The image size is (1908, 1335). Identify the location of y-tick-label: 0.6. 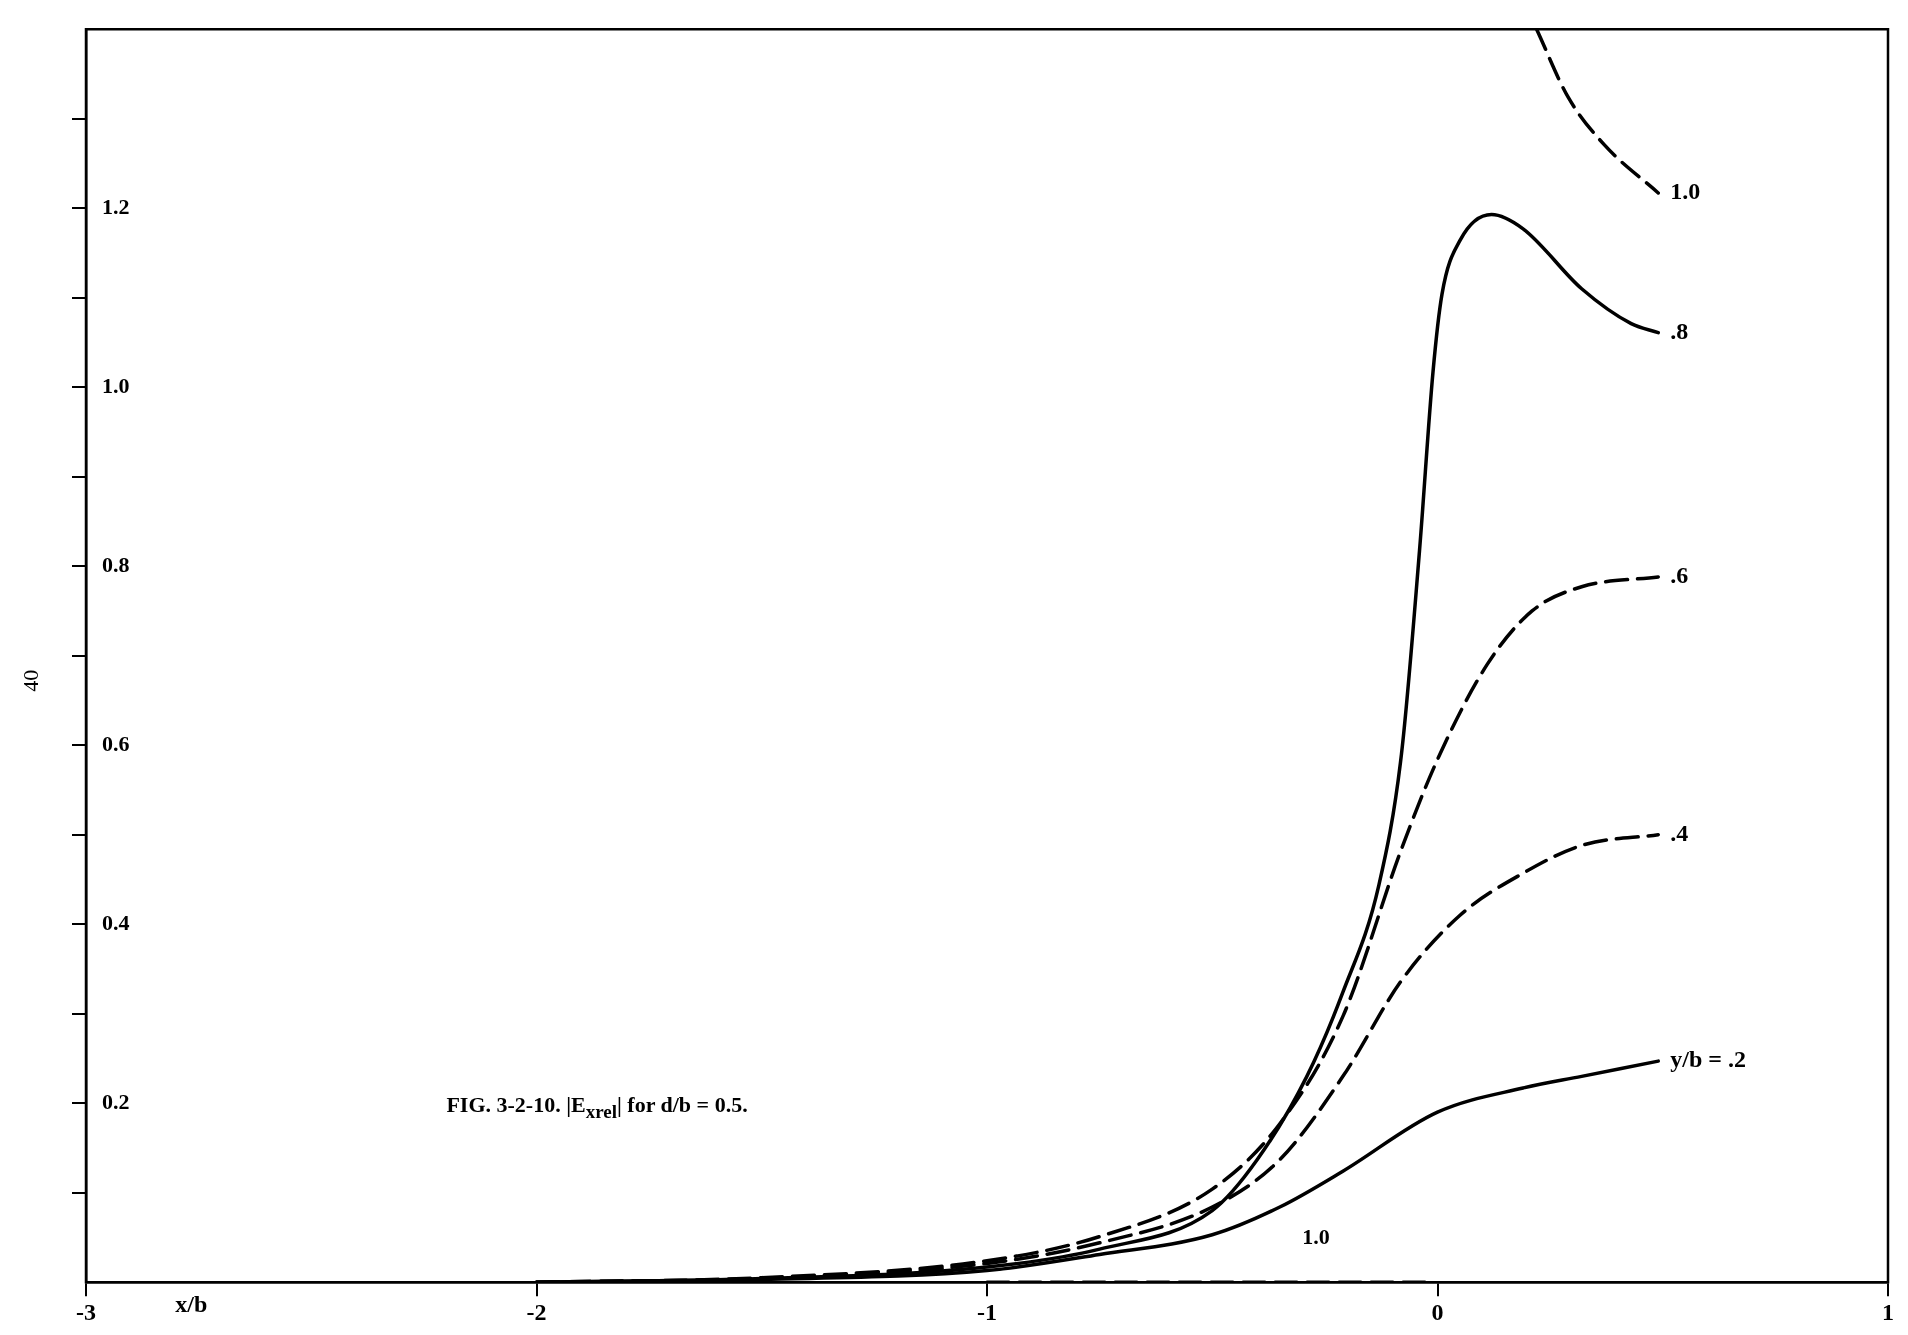
(116, 743).